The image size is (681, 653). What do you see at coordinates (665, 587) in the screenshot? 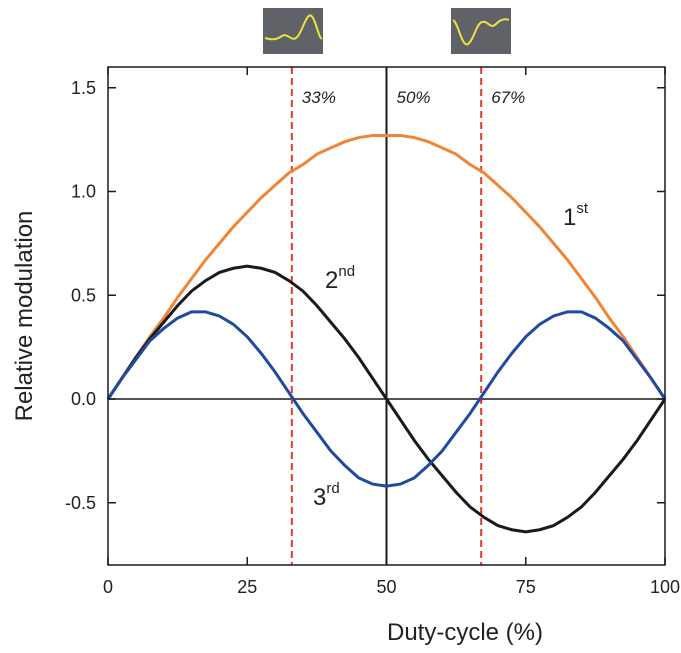
I see `x-tick-label: 100` at bounding box center [665, 587].